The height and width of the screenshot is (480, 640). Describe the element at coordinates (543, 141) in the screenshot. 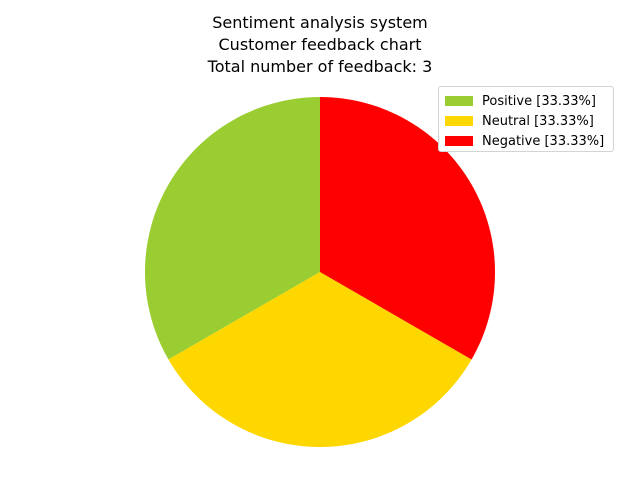

I see `legend-label-negative: Negative [33.33%]` at that location.